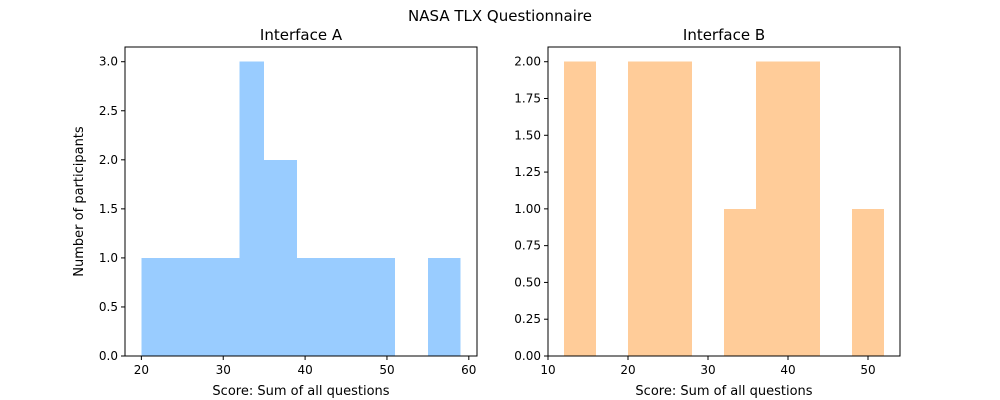 This screenshot has height=400, width=1000. What do you see at coordinates (79, 201) in the screenshot?
I see `y-axis-label: Number of participants` at bounding box center [79, 201].